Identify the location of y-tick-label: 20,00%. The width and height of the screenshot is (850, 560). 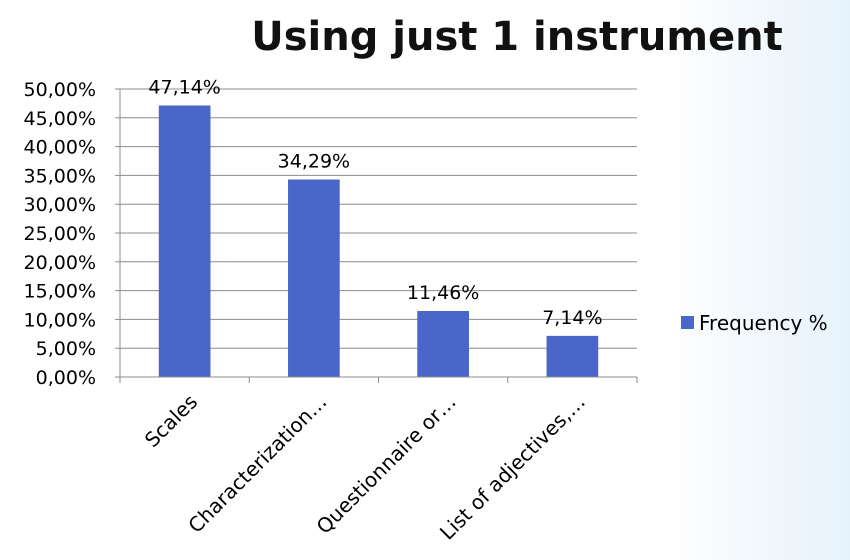
(60, 263).